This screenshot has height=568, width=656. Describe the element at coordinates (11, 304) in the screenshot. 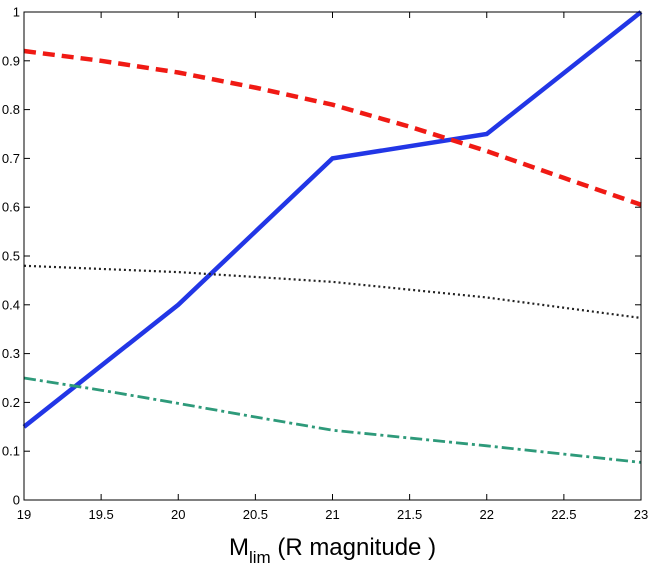

I see `y-tick-label: 0.4` at that location.